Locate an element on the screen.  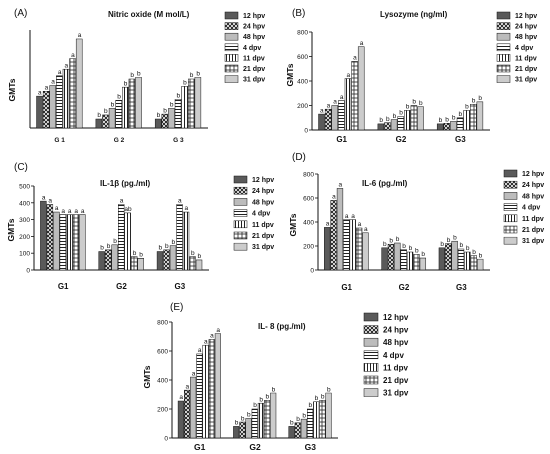
y-tick-label: 200 is located at coordinates (162, 410).